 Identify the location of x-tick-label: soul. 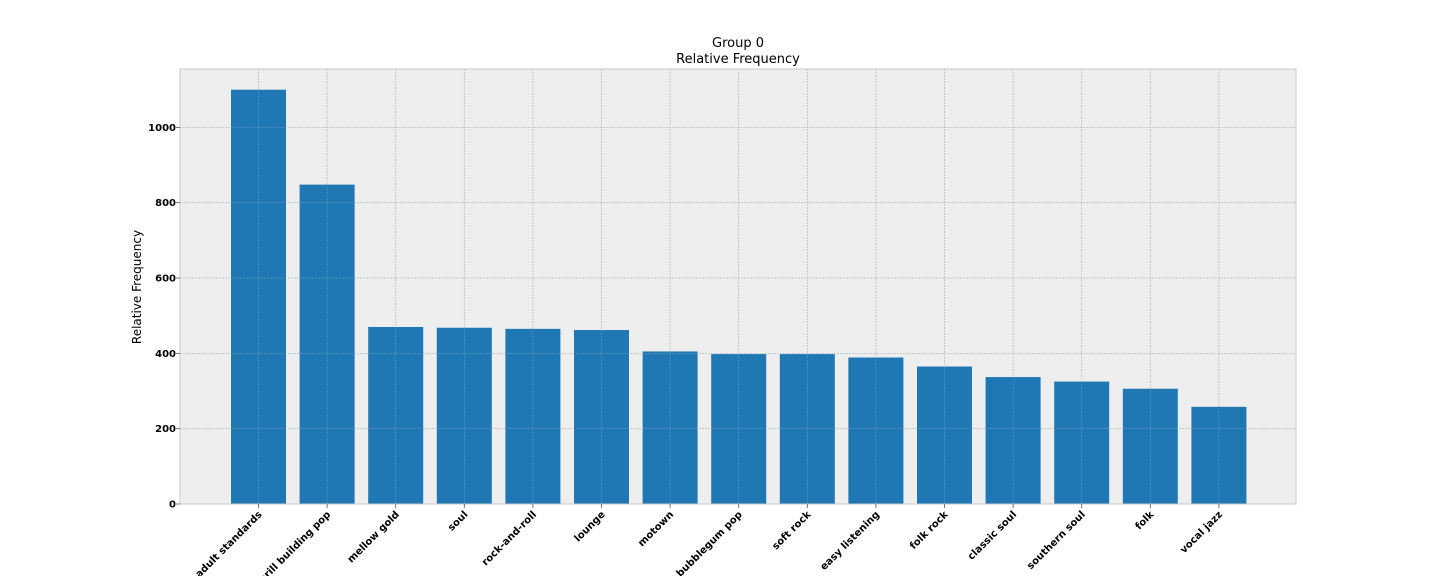
(458, 521).